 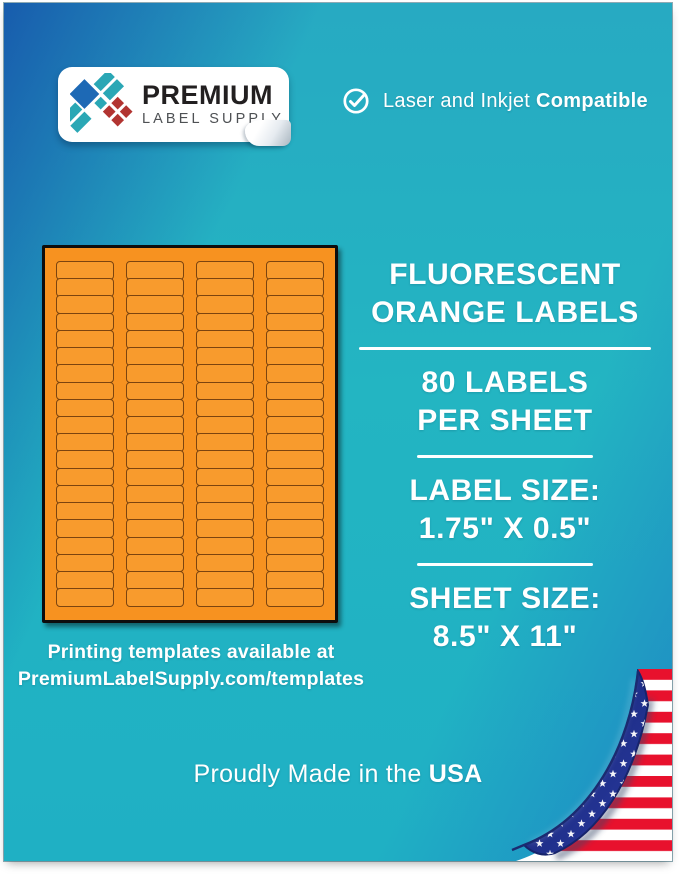 I want to click on usa-flag-page-curl, so click(x=591, y=765).